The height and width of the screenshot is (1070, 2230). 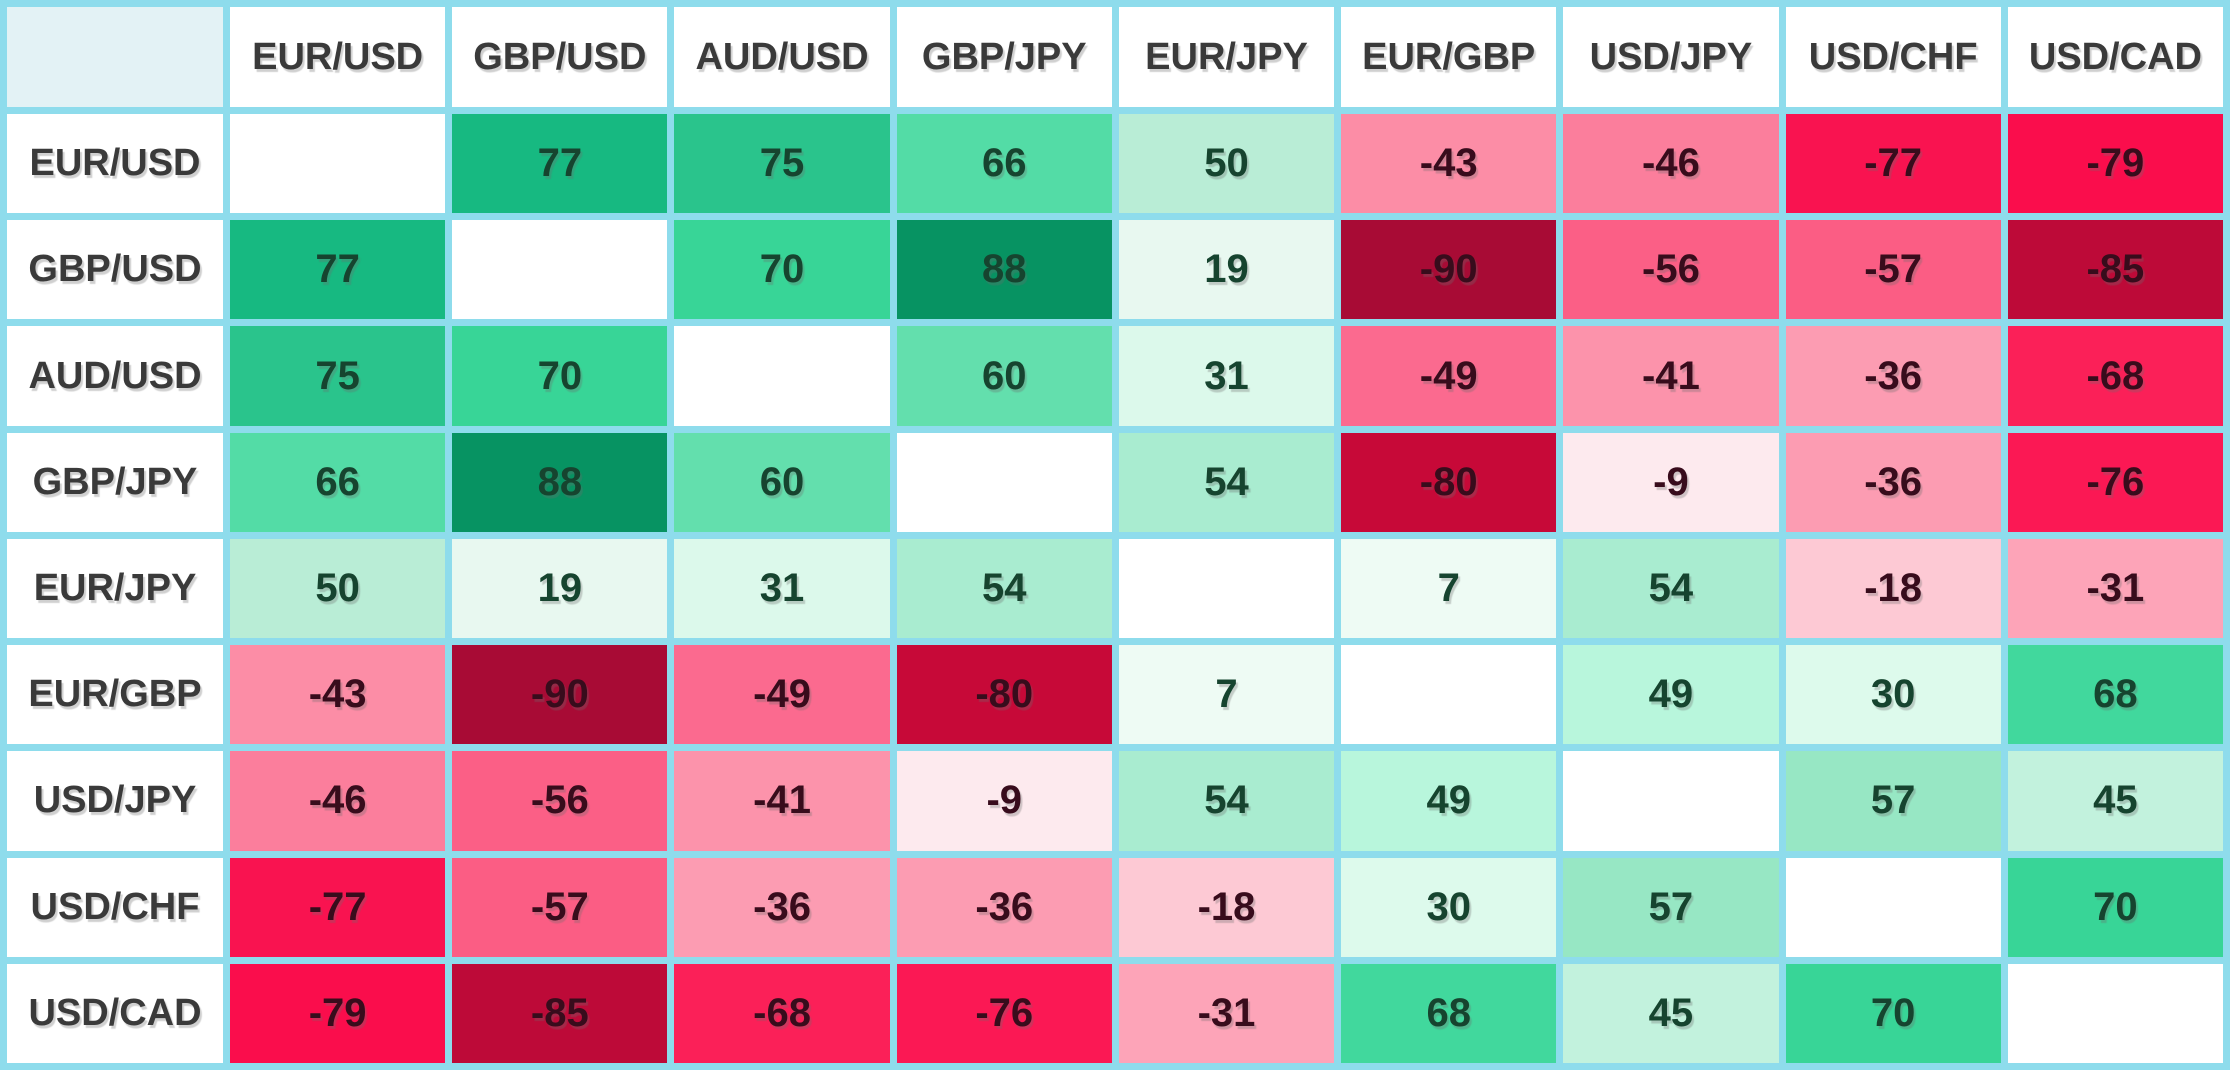 What do you see at coordinates (1115, 482) in the screenshot?
I see `matrix-row-gbp-jpy: GBP/JPY 66 88 60 54 -80 -9 -36 -76` at bounding box center [1115, 482].